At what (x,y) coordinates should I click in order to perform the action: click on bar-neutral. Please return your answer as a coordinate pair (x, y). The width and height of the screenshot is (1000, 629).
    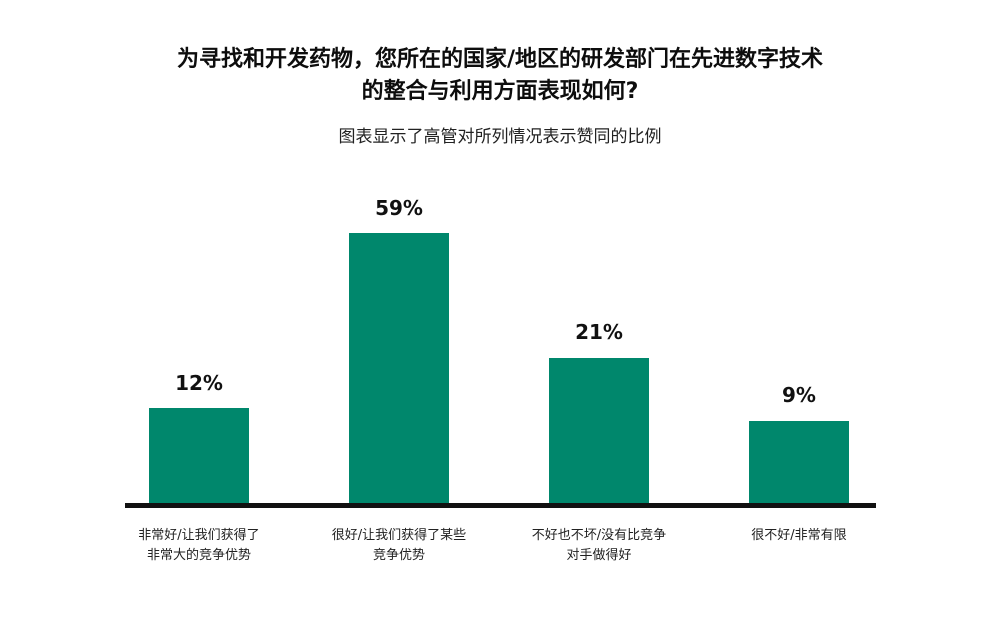
    Looking at the image, I should click on (599, 431).